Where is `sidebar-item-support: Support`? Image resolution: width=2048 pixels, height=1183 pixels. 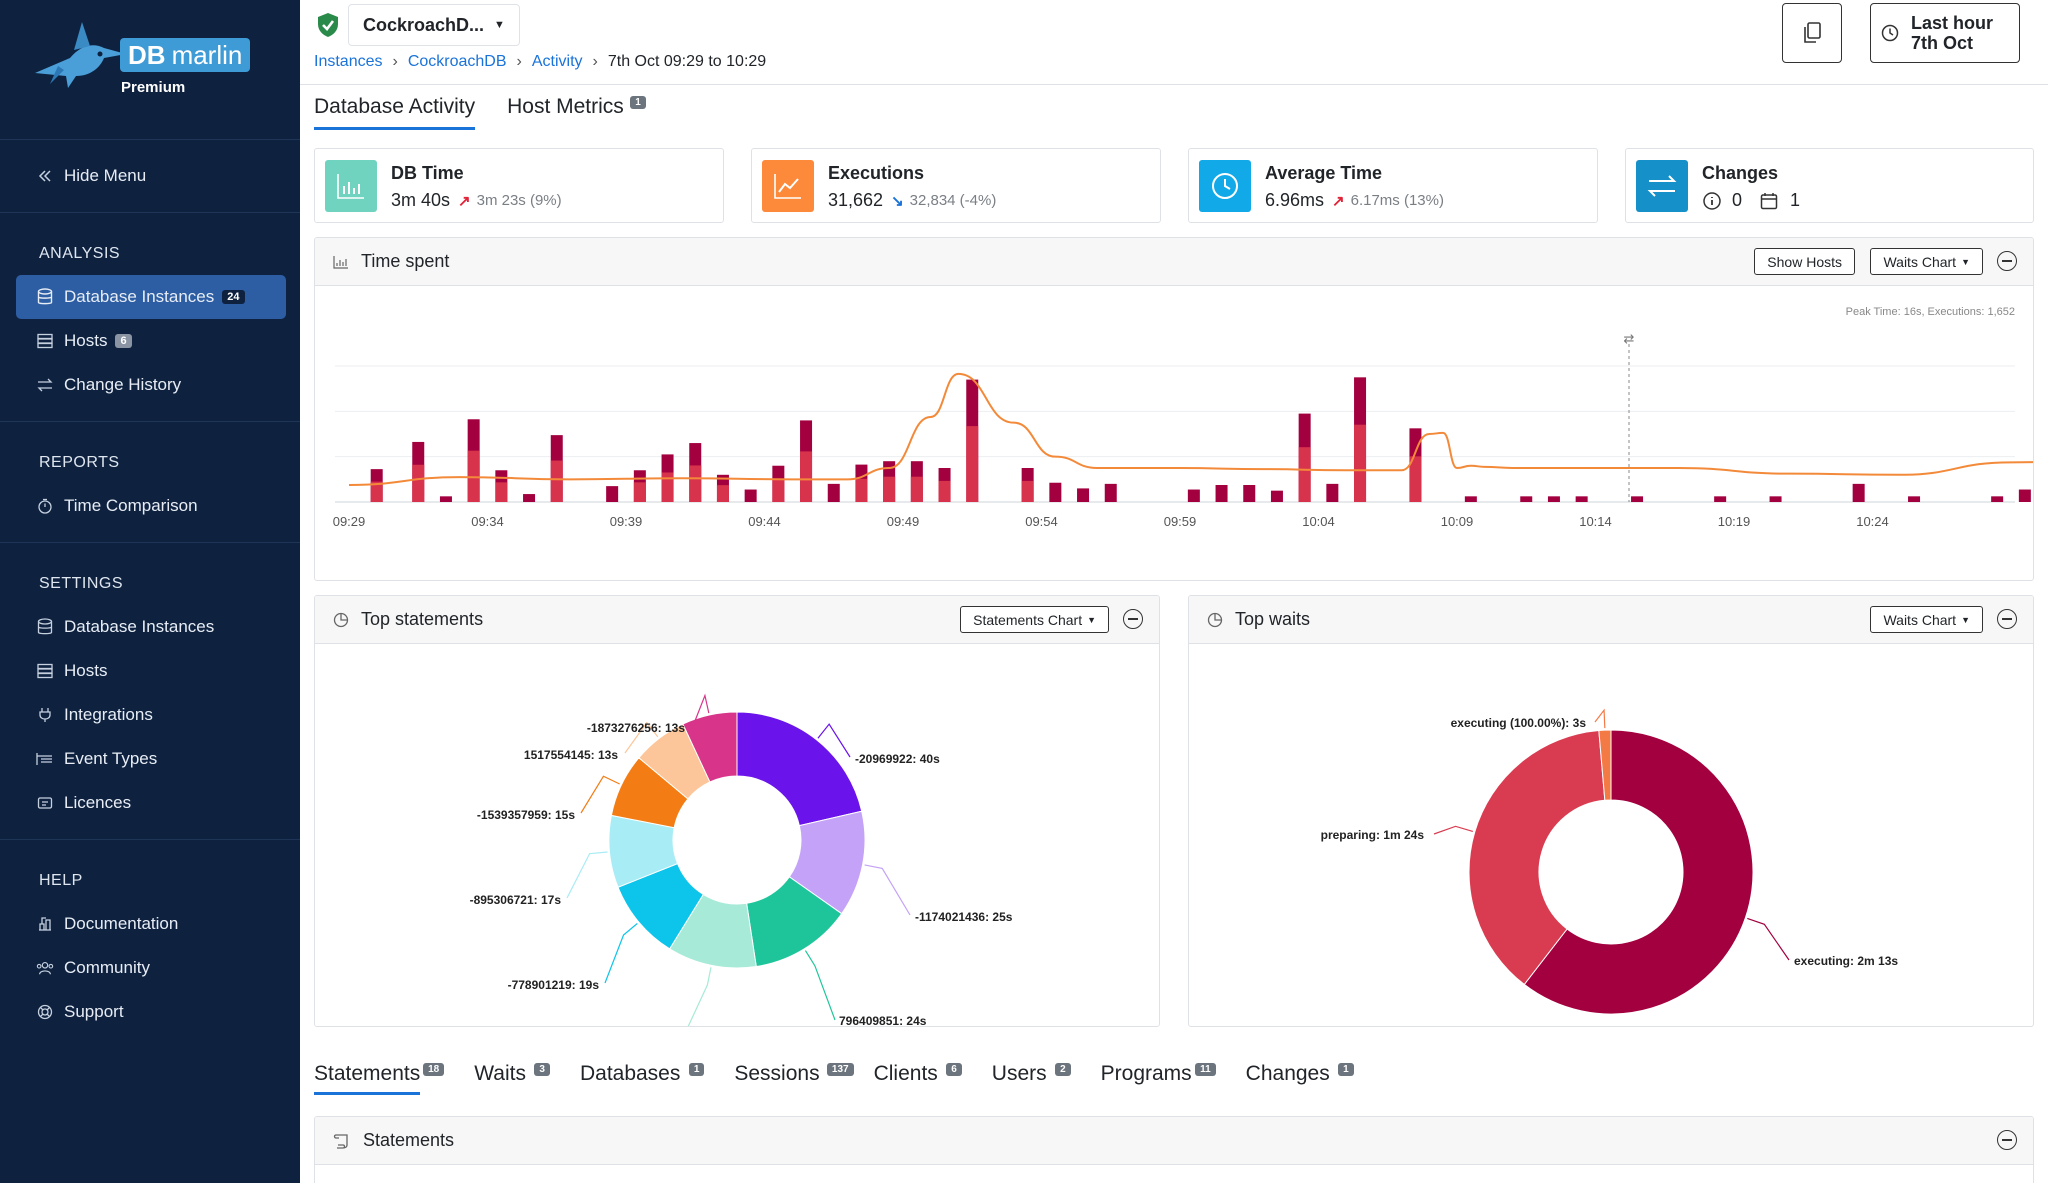
sidebar-item-support: Support is located at coordinates (143, 1012).